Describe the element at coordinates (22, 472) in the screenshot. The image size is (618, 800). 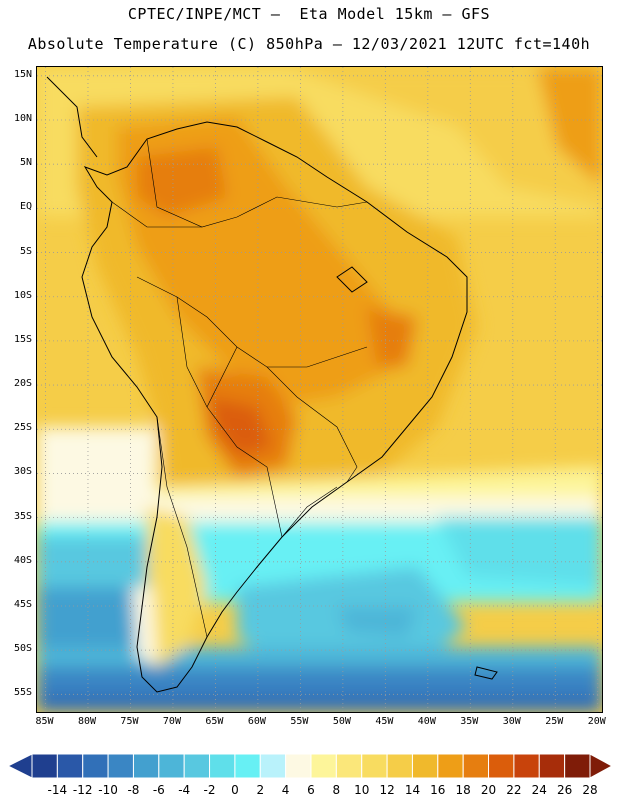
I see `latitude-label: 30S` at that location.